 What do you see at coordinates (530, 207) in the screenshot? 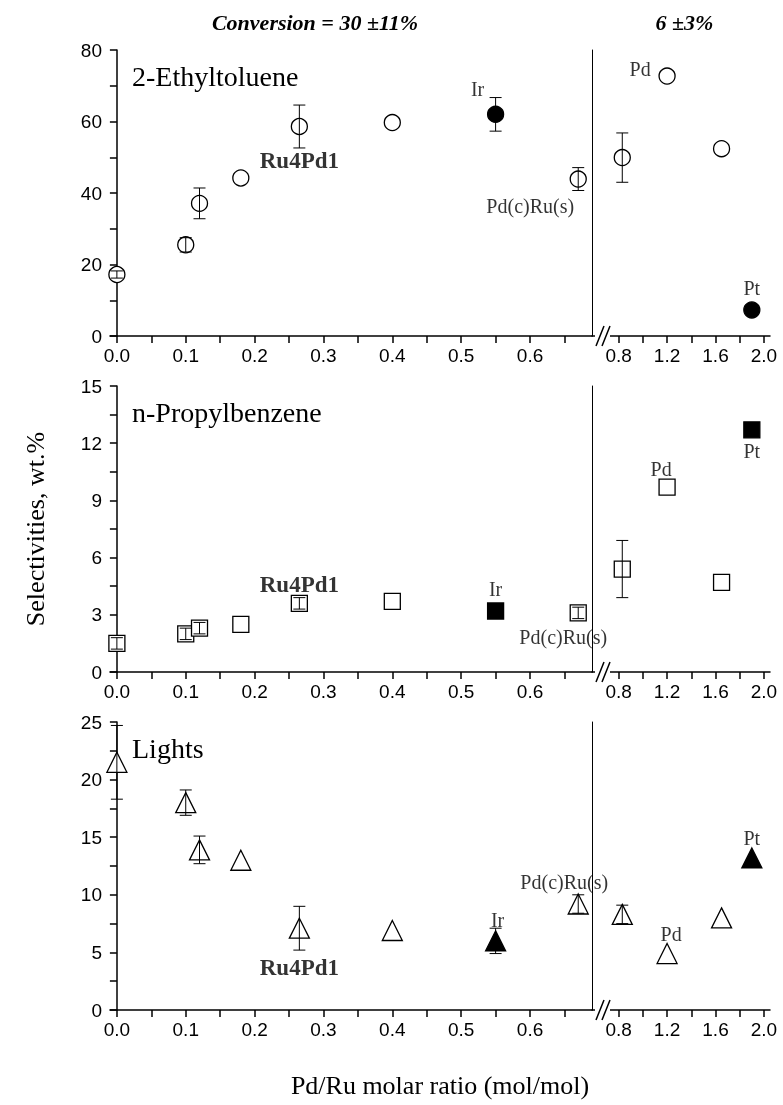
I see `annotation: Pd(c)Ru(s)` at bounding box center [530, 207].